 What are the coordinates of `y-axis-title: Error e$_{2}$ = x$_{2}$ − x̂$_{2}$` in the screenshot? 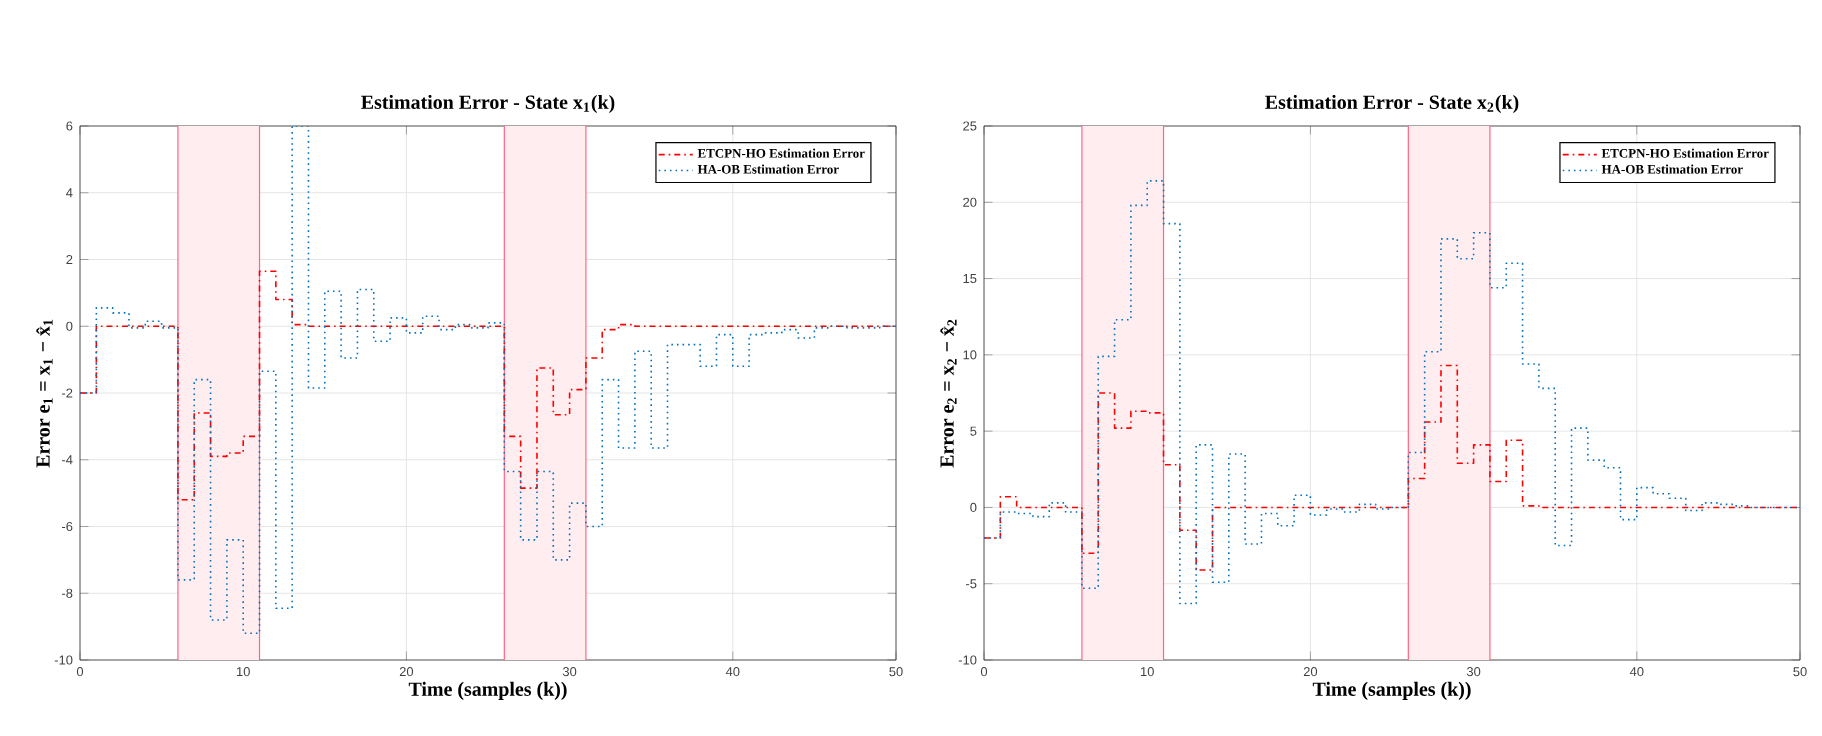 It's located at (948, 393).